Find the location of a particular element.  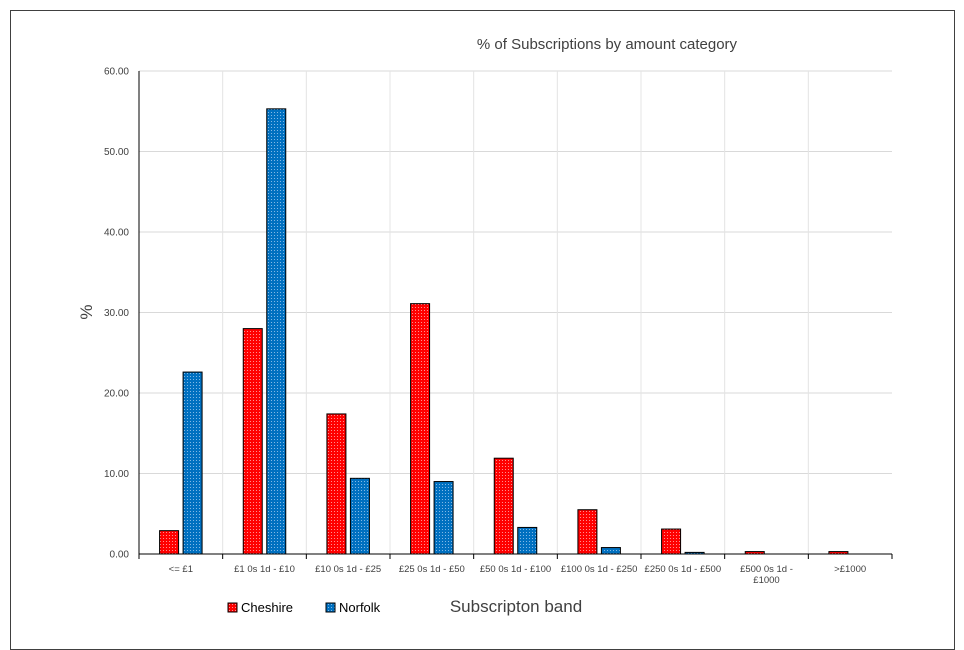

y-axis-title: % is located at coordinates (86, 311).